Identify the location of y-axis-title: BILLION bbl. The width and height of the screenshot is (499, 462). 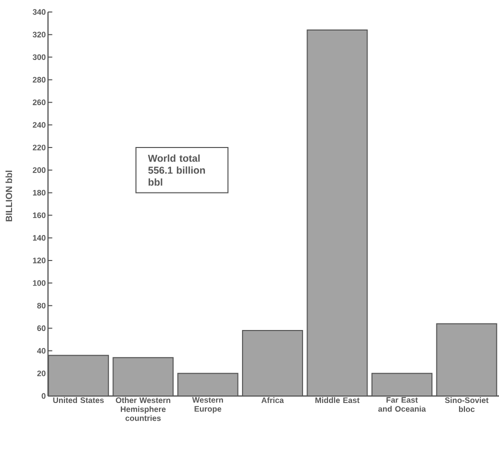
(9, 196).